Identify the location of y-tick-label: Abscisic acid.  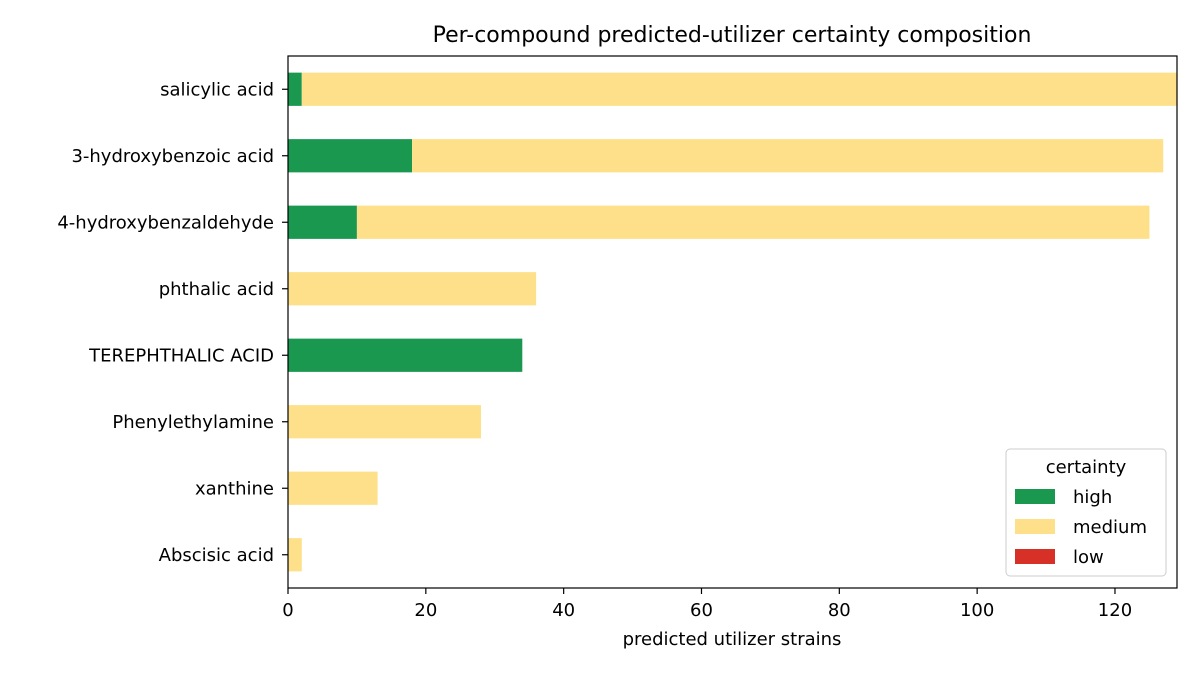
(216, 555).